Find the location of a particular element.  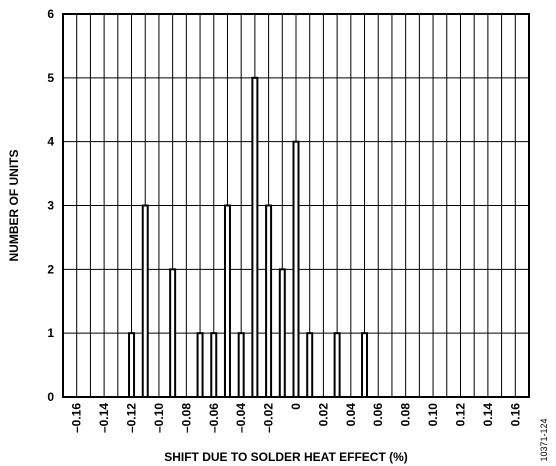

y-tick-label: 4 is located at coordinates (50, 142).